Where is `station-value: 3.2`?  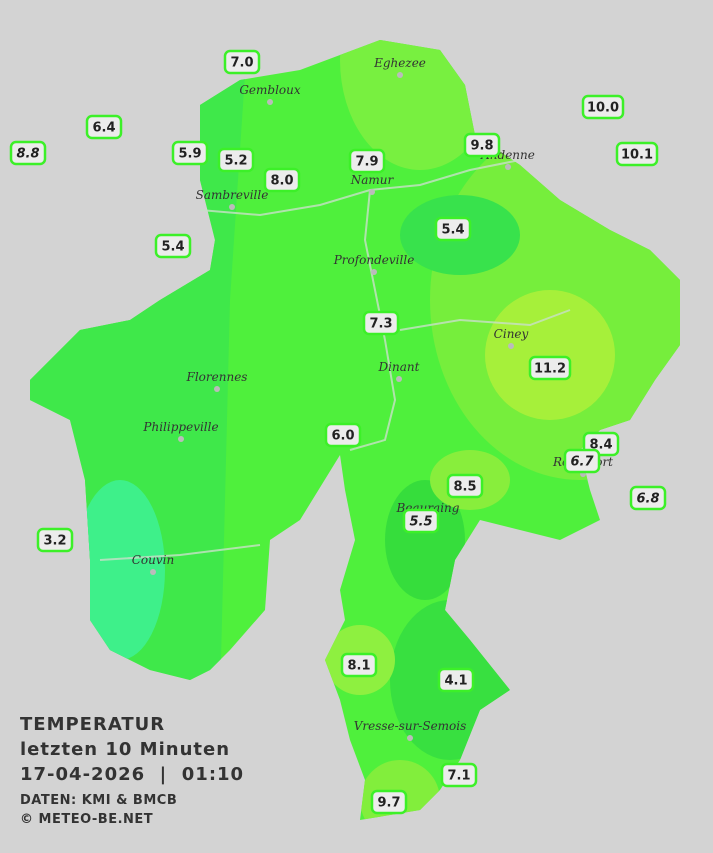
station-value: 3.2 is located at coordinates (54, 541).